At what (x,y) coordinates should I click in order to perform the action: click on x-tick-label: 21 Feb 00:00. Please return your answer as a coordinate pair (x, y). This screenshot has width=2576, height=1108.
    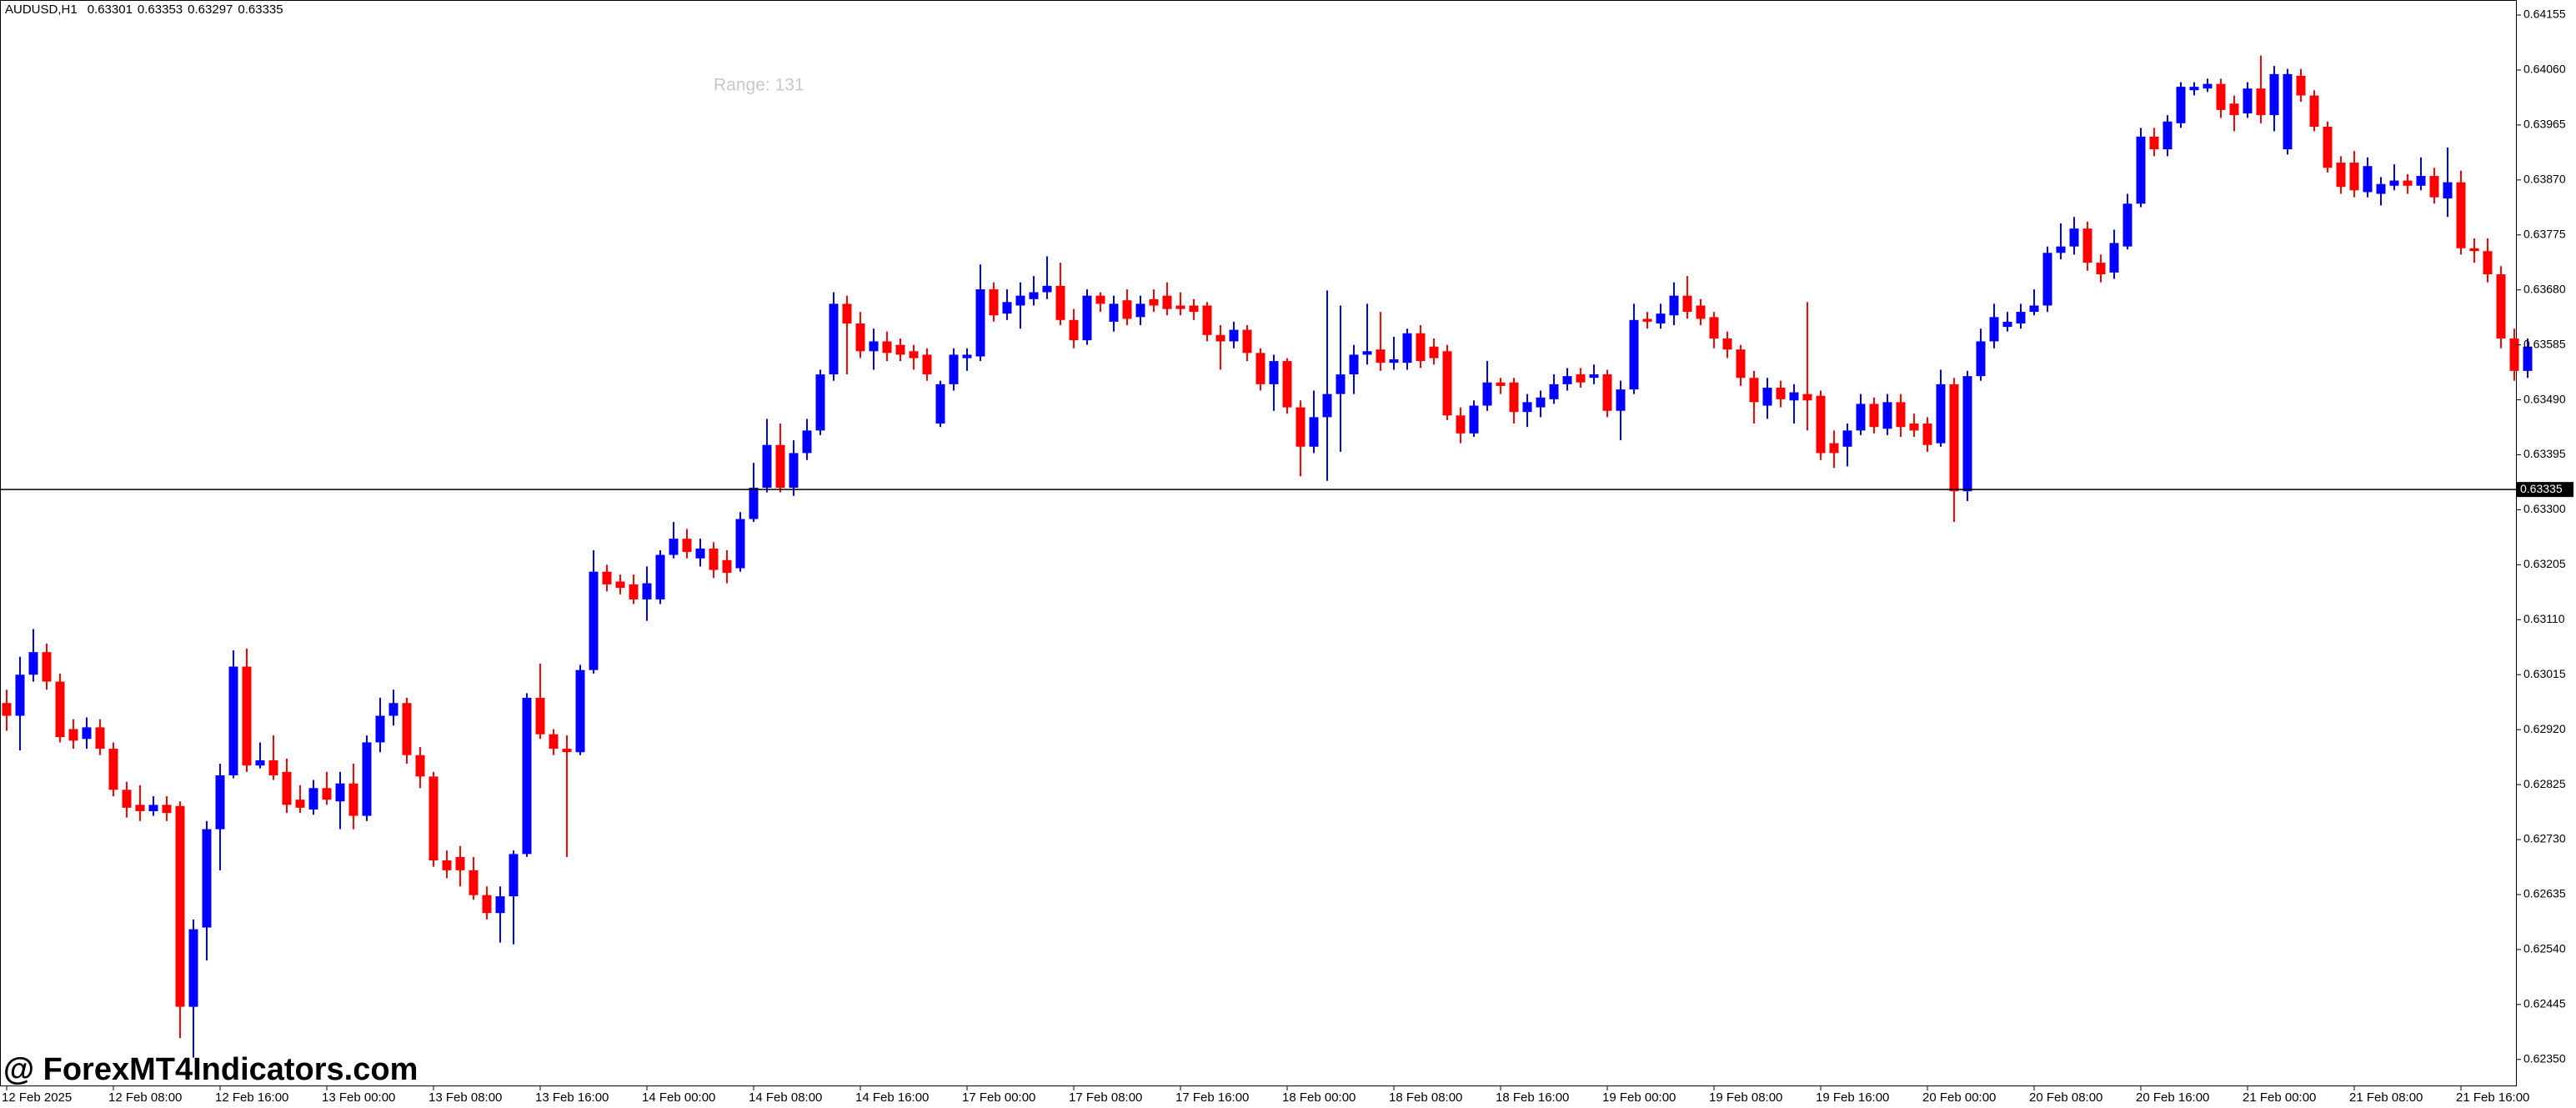
    Looking at the image, I should click on (2279, 1097).